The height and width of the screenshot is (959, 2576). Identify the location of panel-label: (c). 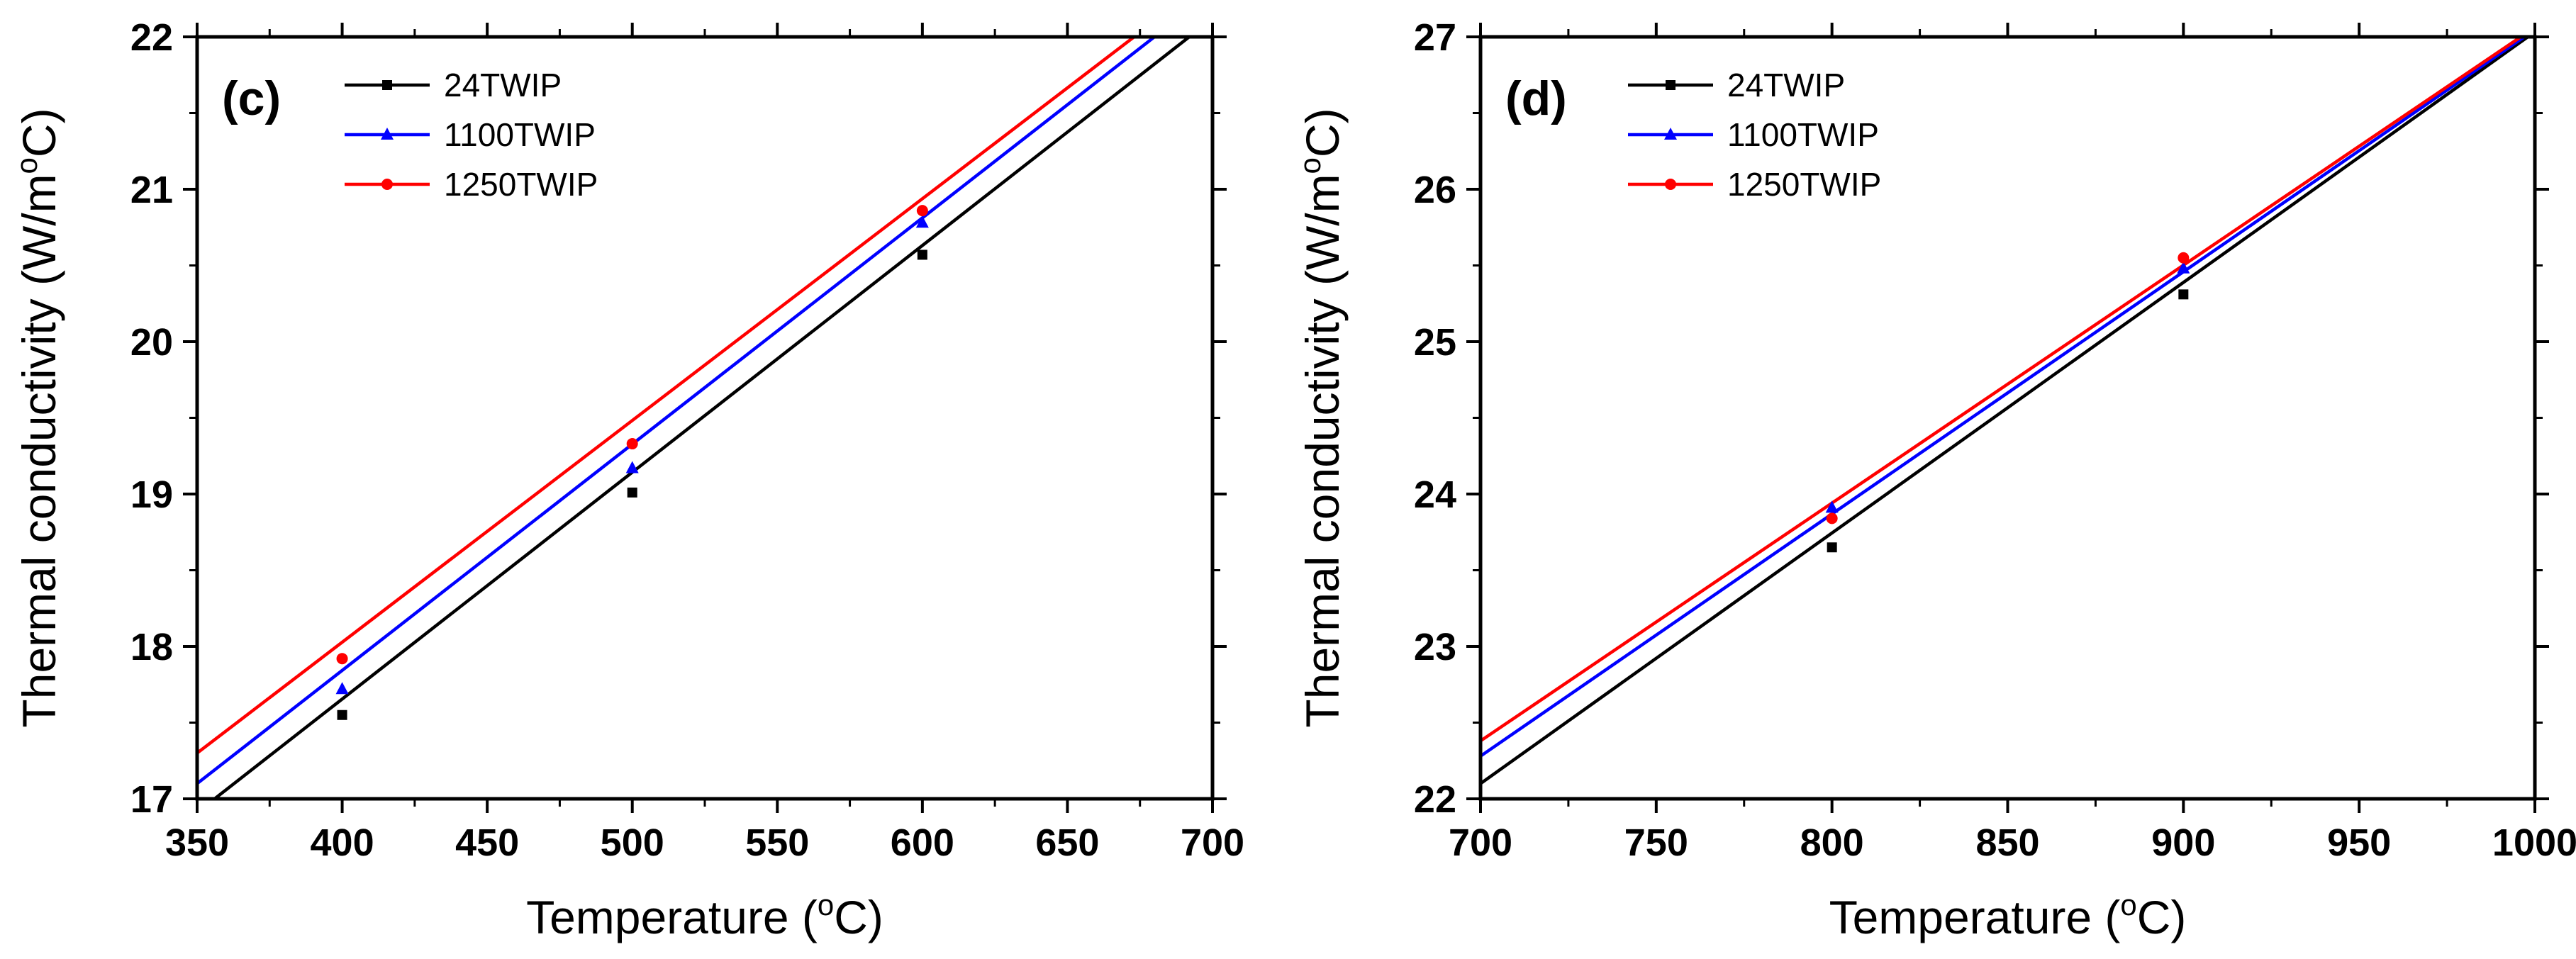
(251, 98).